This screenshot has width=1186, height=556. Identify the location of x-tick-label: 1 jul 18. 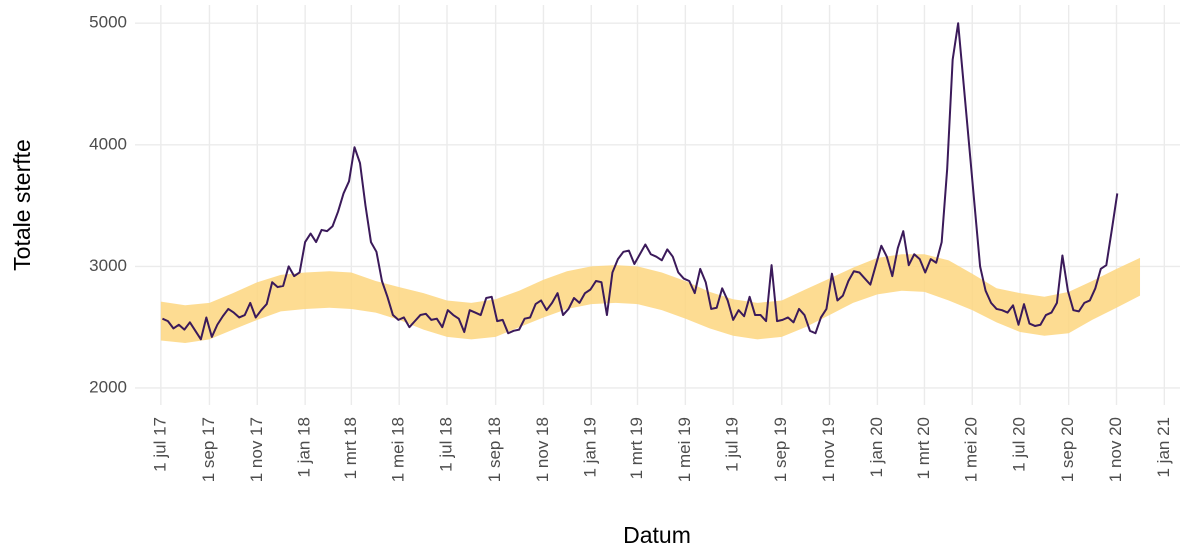
(445, 444).